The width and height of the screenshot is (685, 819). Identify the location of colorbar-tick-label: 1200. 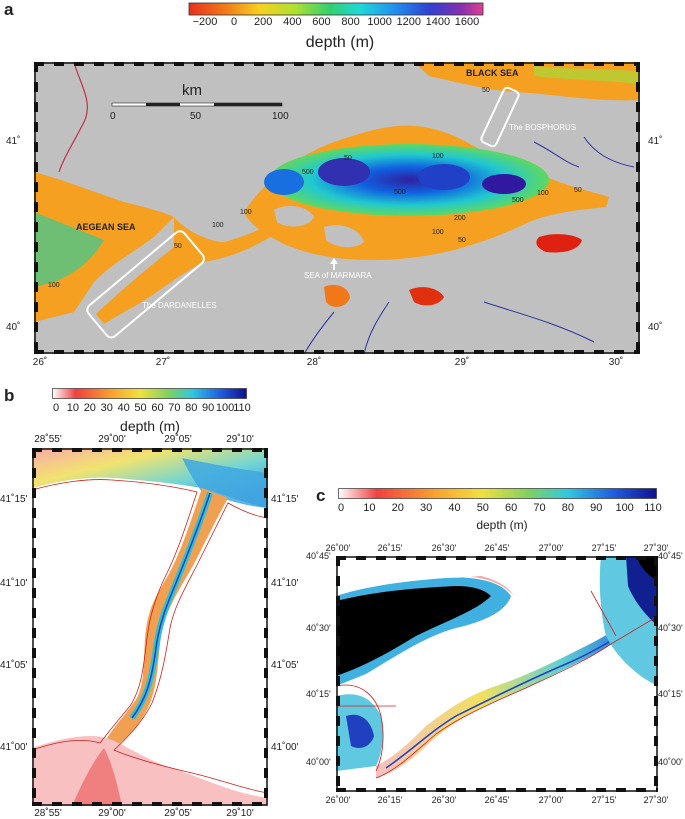
(409, 22).